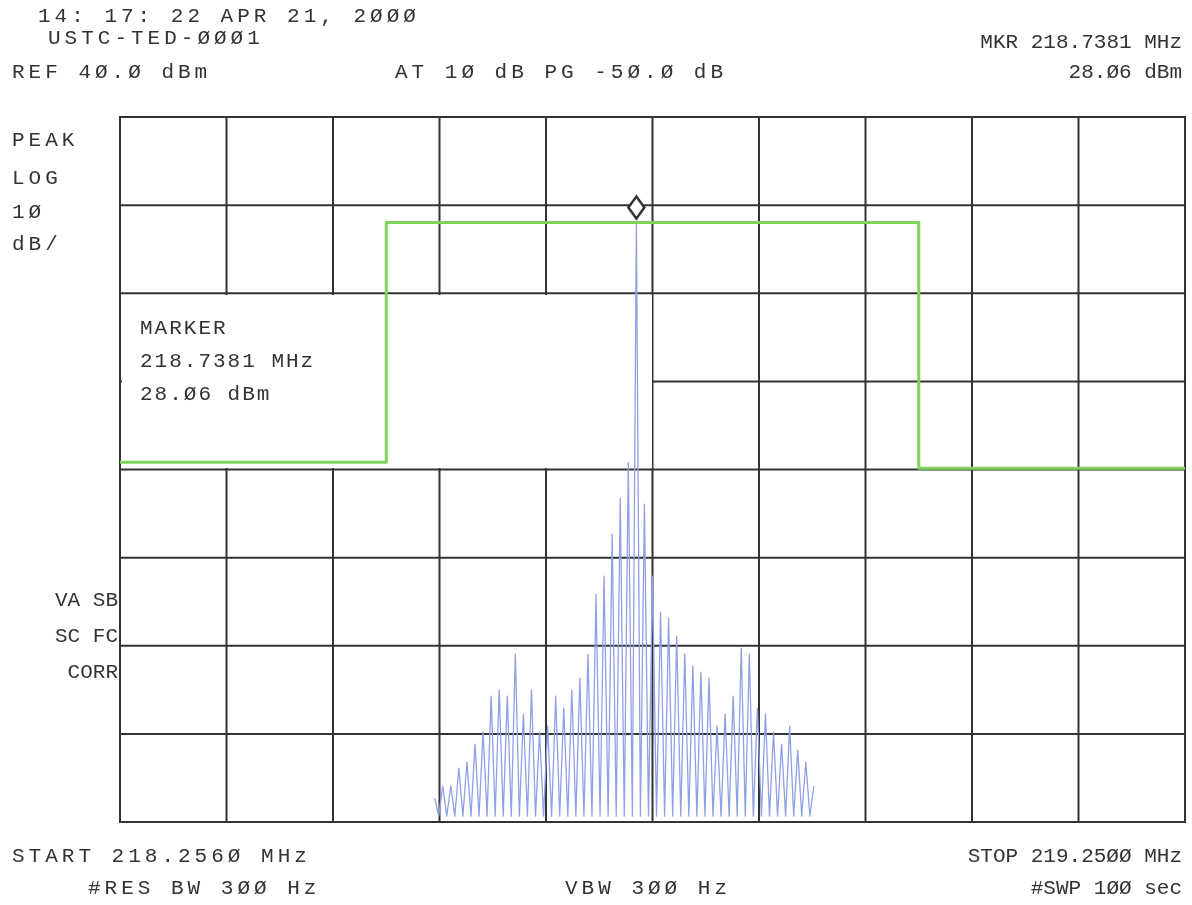  I want to click on text: #RES BW 3ØØ Hz, so click(204, 888).